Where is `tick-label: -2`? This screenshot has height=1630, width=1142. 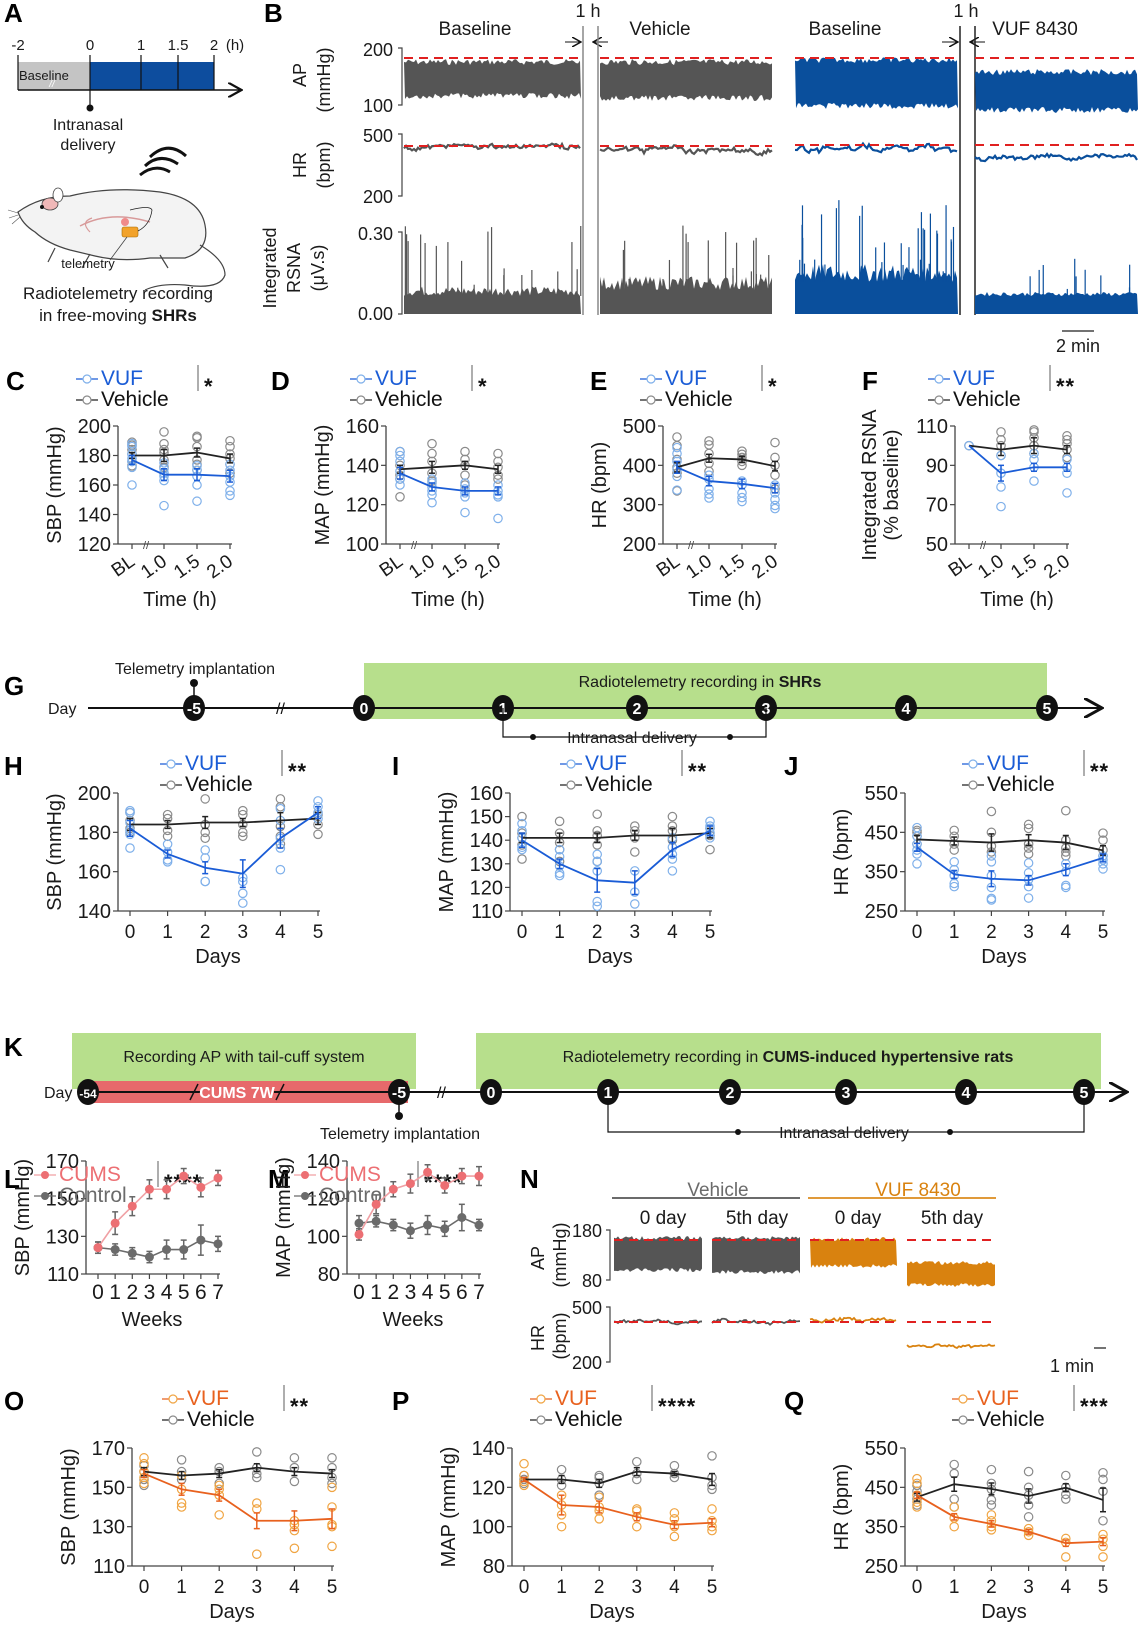
tick-label: -2 is located at coordinates (17, 45).